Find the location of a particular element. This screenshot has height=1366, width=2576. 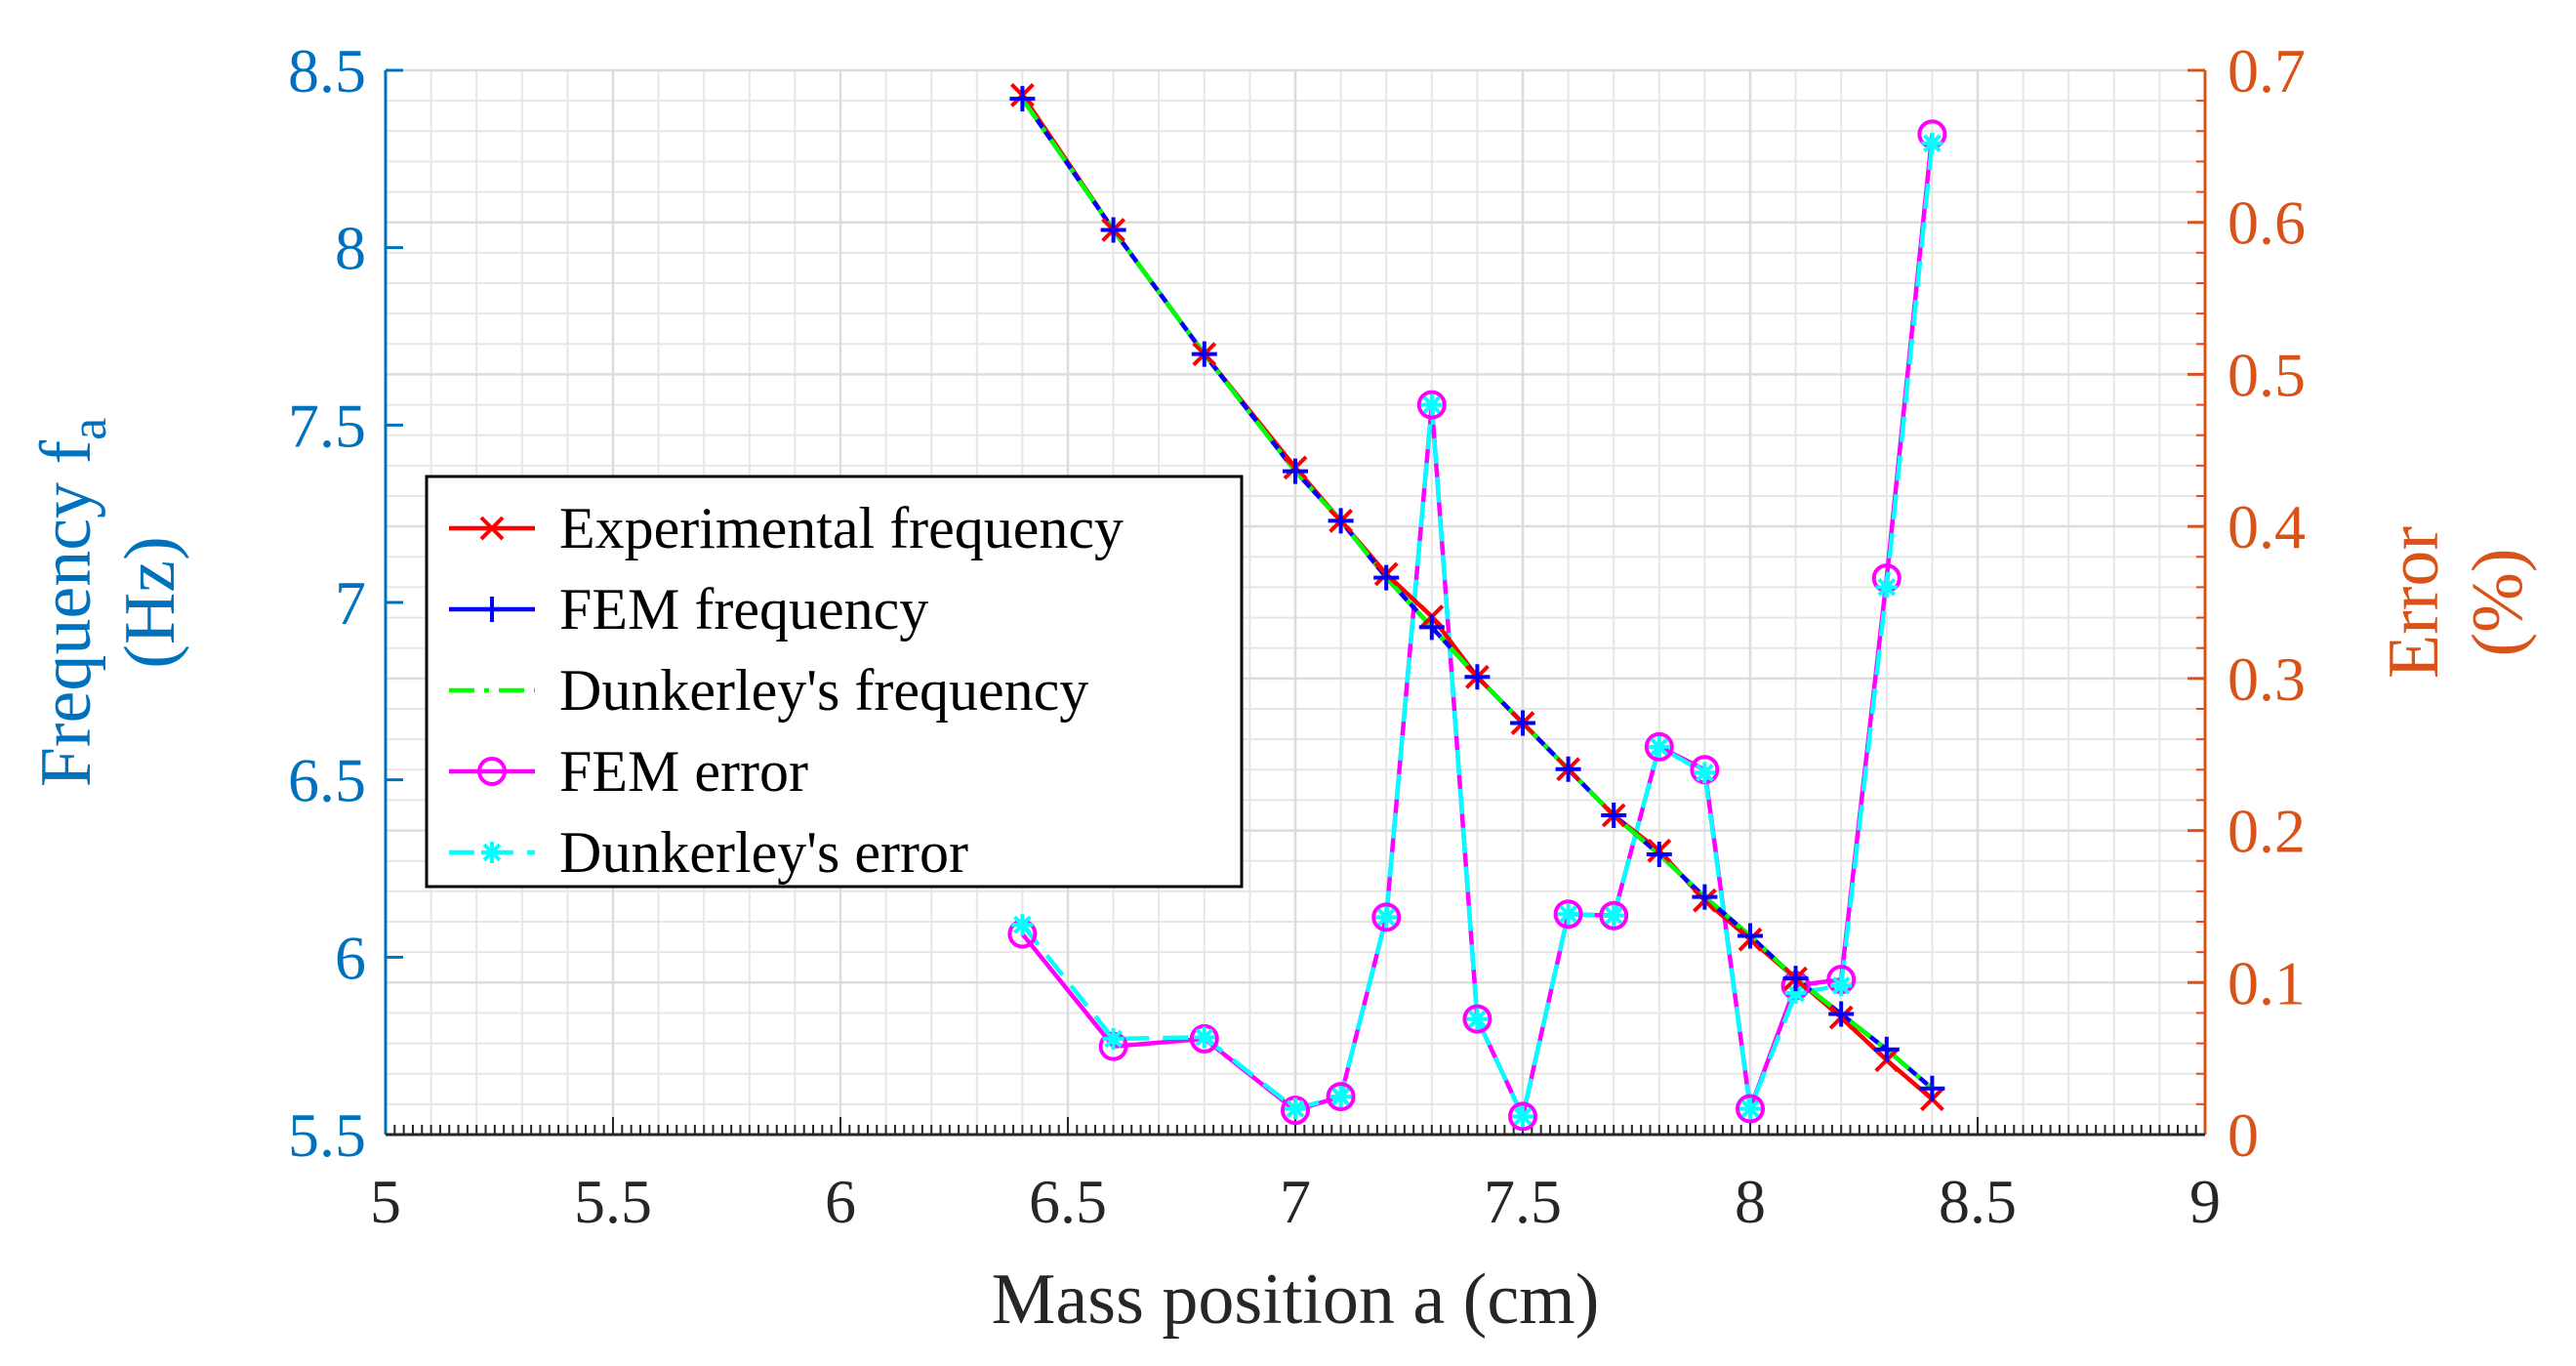

legend-dunkerley-s-error-label: Dunkerley's error is located at coordinates (763, 852).